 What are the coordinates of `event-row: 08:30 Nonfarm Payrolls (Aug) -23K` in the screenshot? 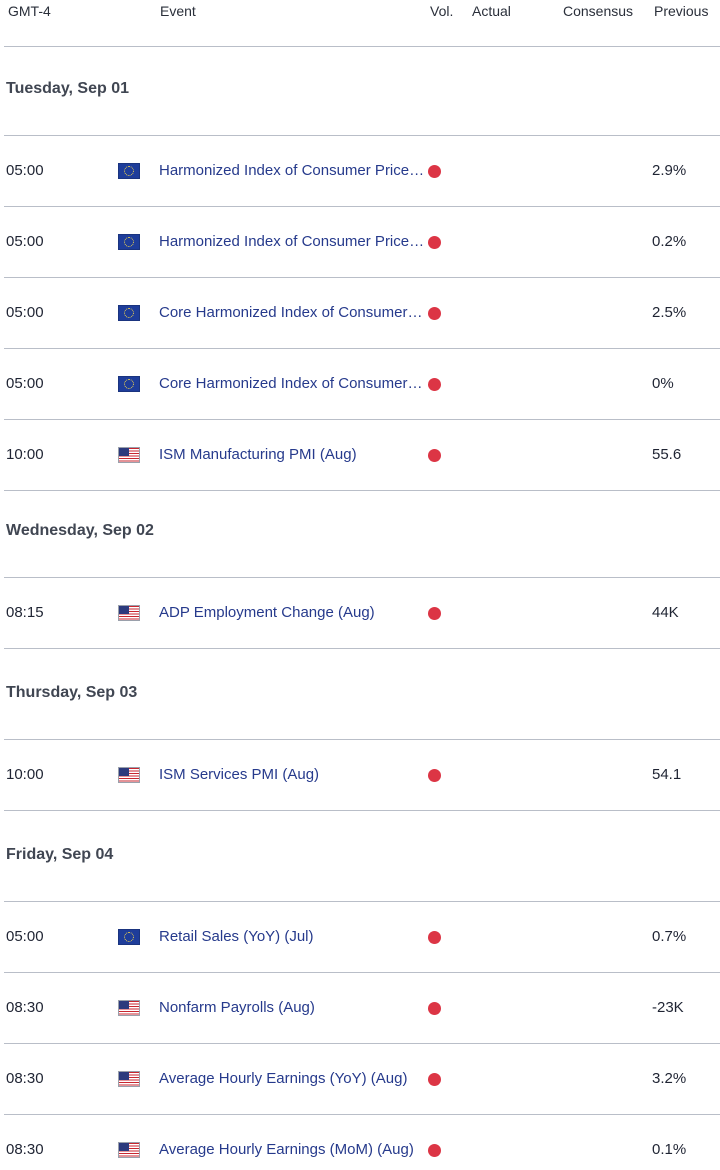 It's located at (360, 1008).